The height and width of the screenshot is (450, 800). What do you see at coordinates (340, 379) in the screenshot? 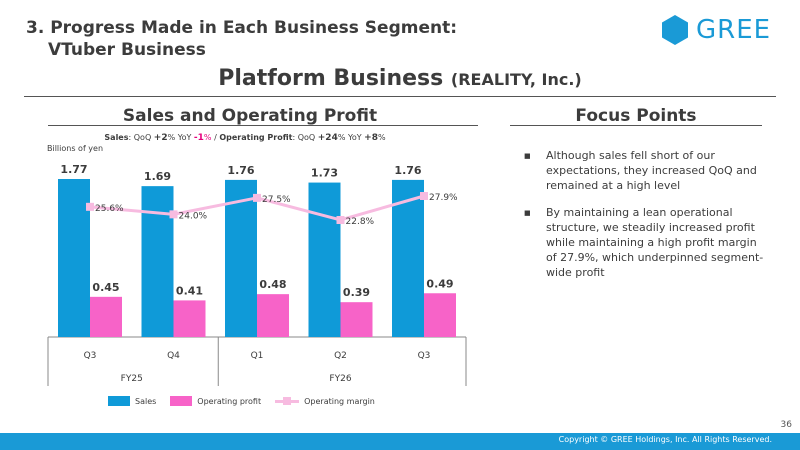
I see `x-group-label: FY26` at bounding box center [340, 379].